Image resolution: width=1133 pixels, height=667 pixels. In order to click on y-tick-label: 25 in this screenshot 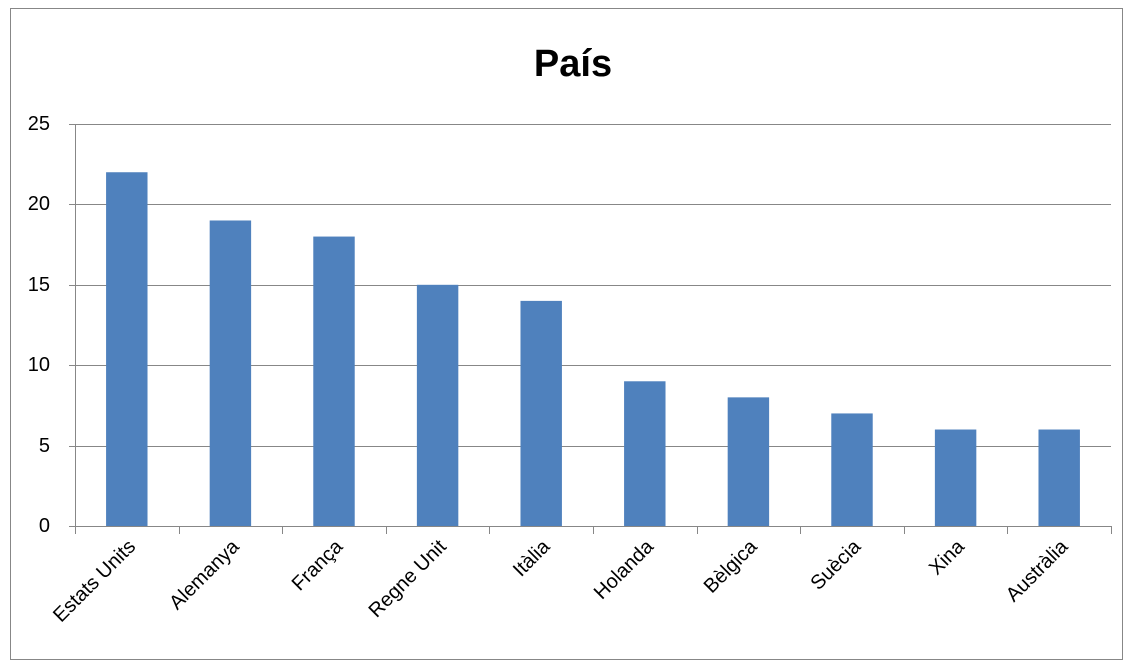, I will do `click(39, 124)`.